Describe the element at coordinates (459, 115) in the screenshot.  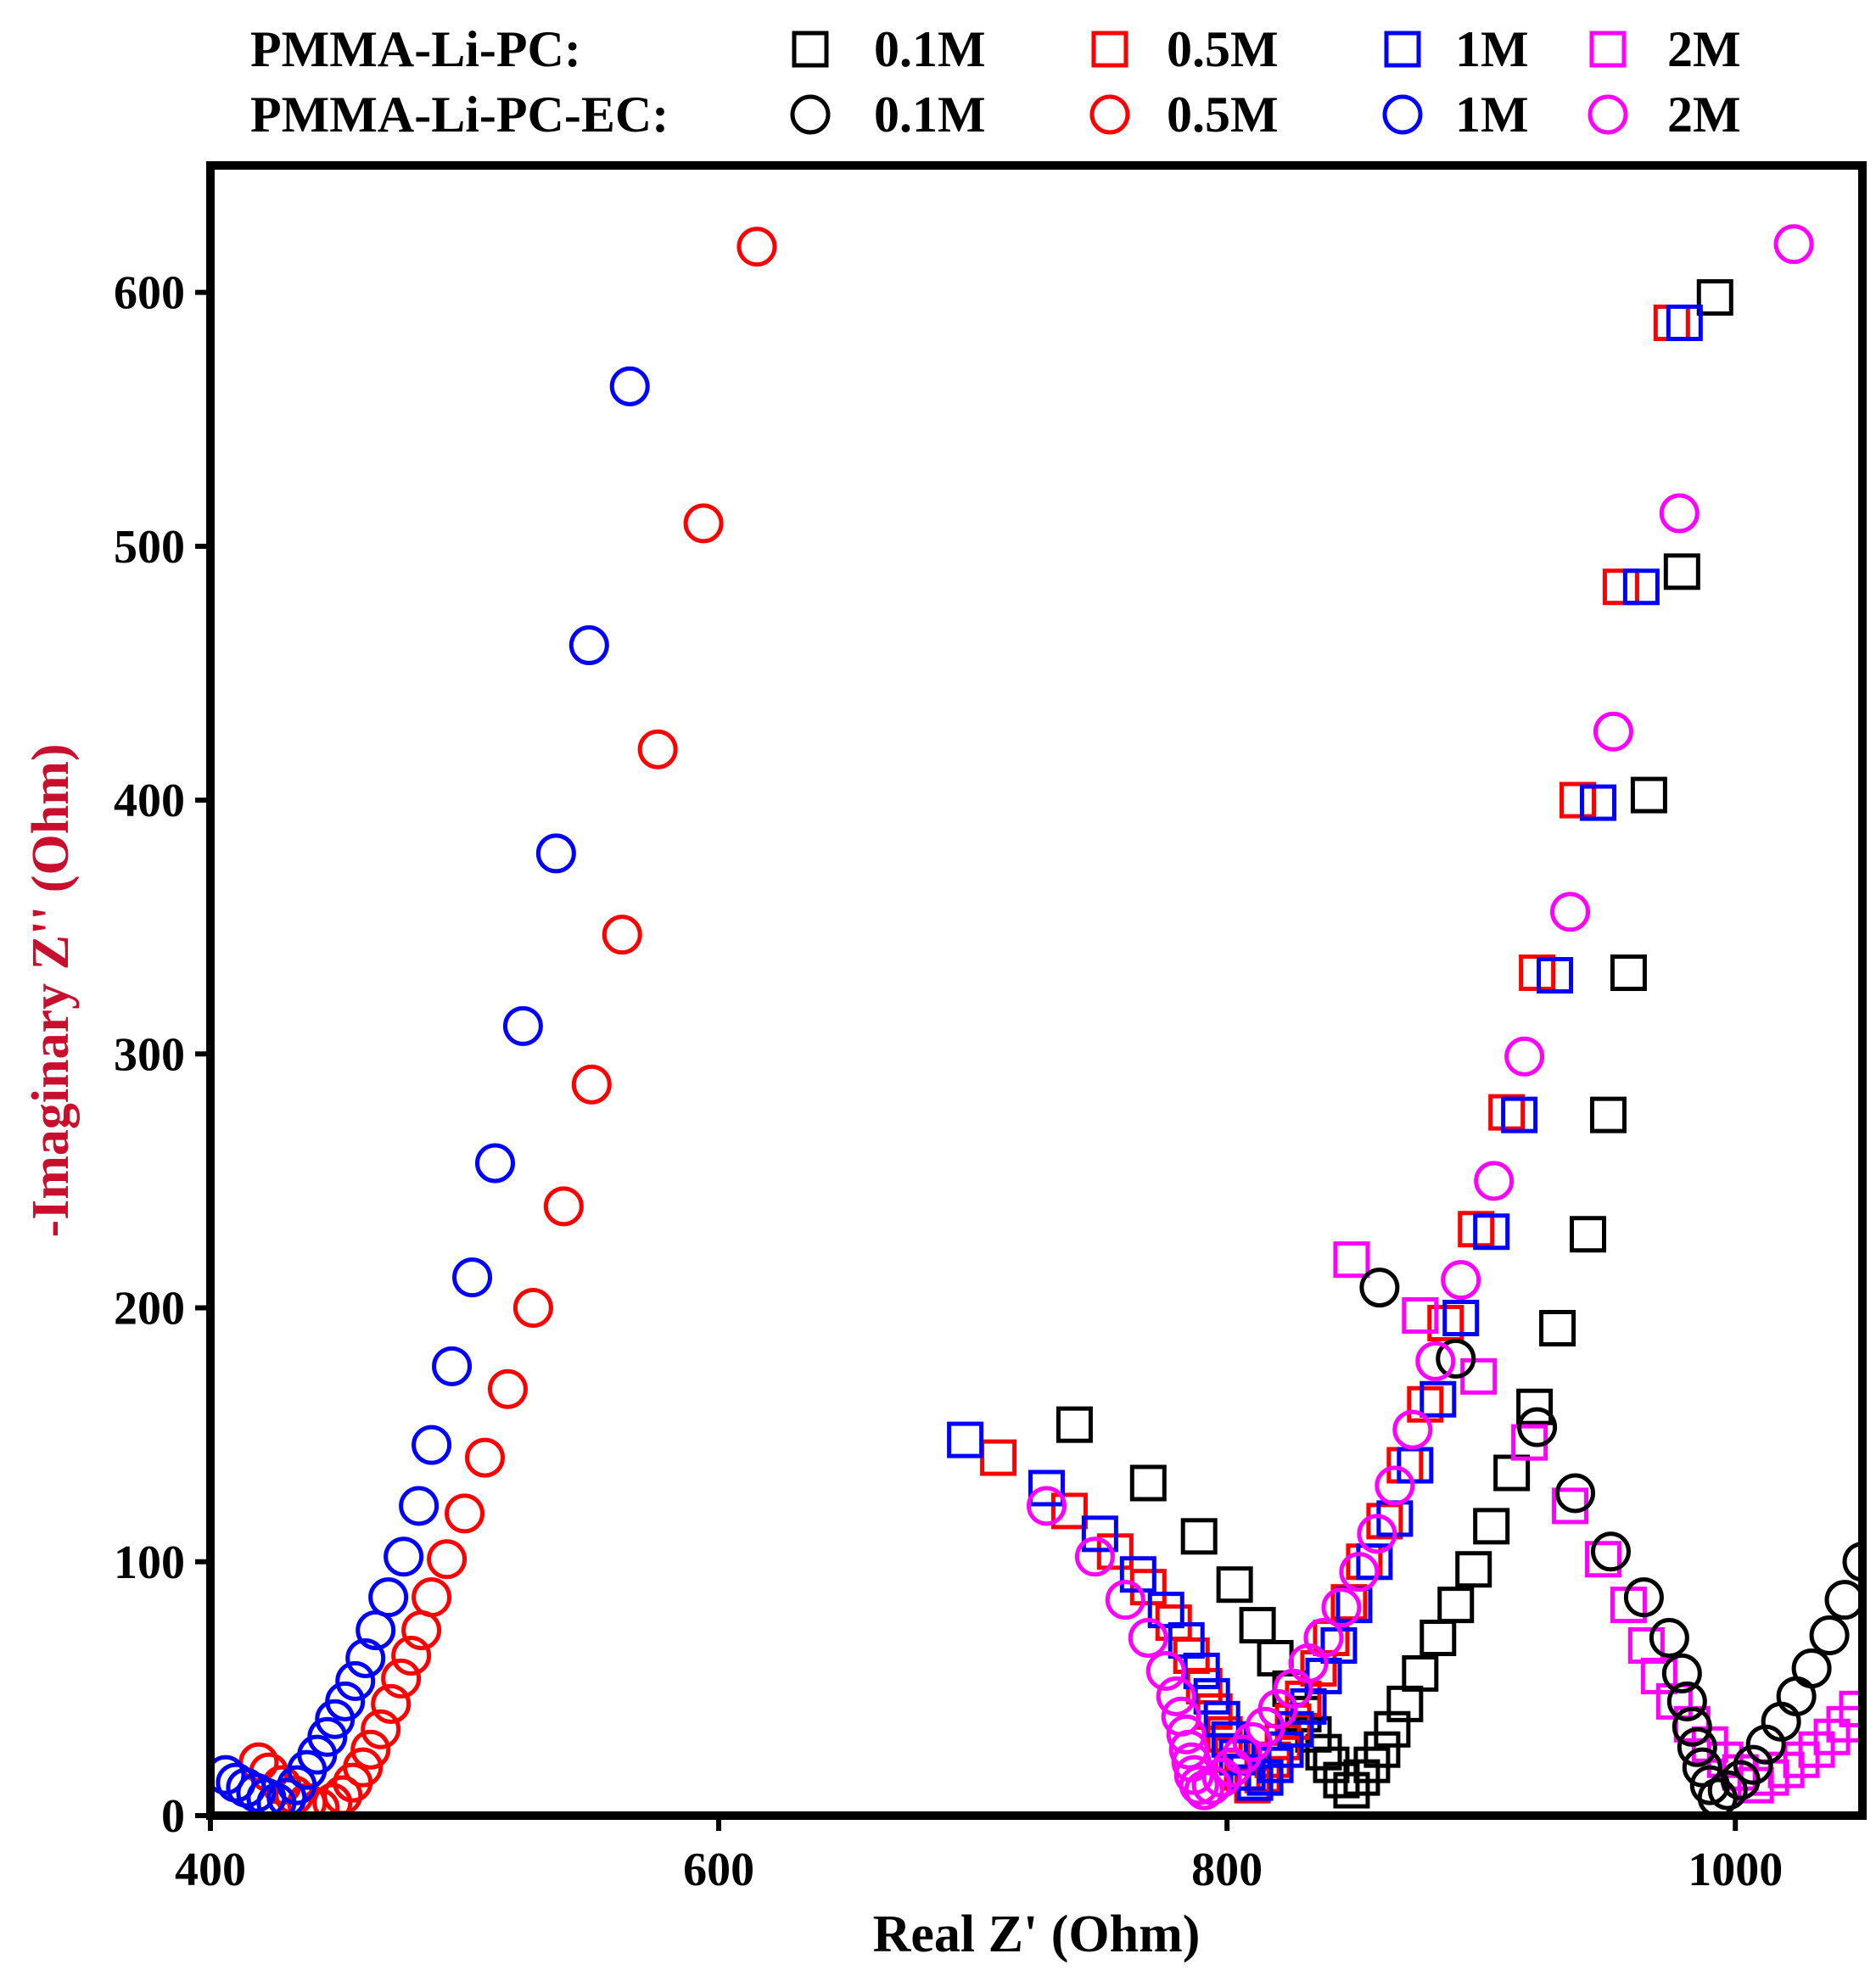
I see `legend-group-label: PMMA-Li-PC-EC:` at that location.